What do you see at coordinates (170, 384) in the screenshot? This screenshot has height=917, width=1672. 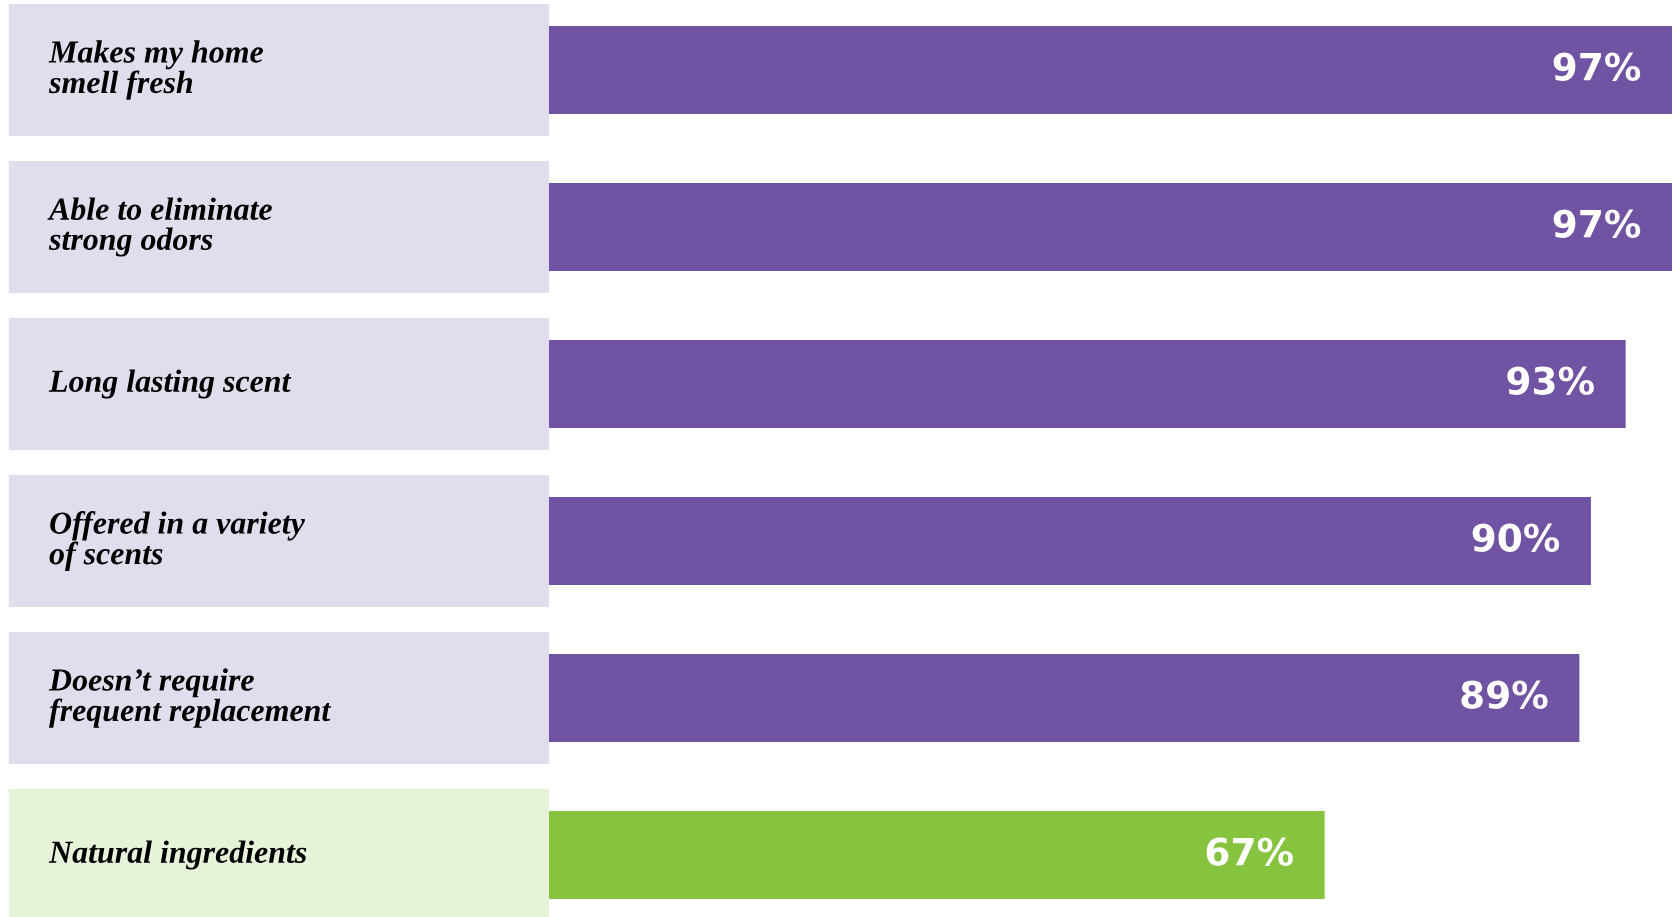 I see `y-tick-label: Long lasting scent` at bounding box center [170, 384].